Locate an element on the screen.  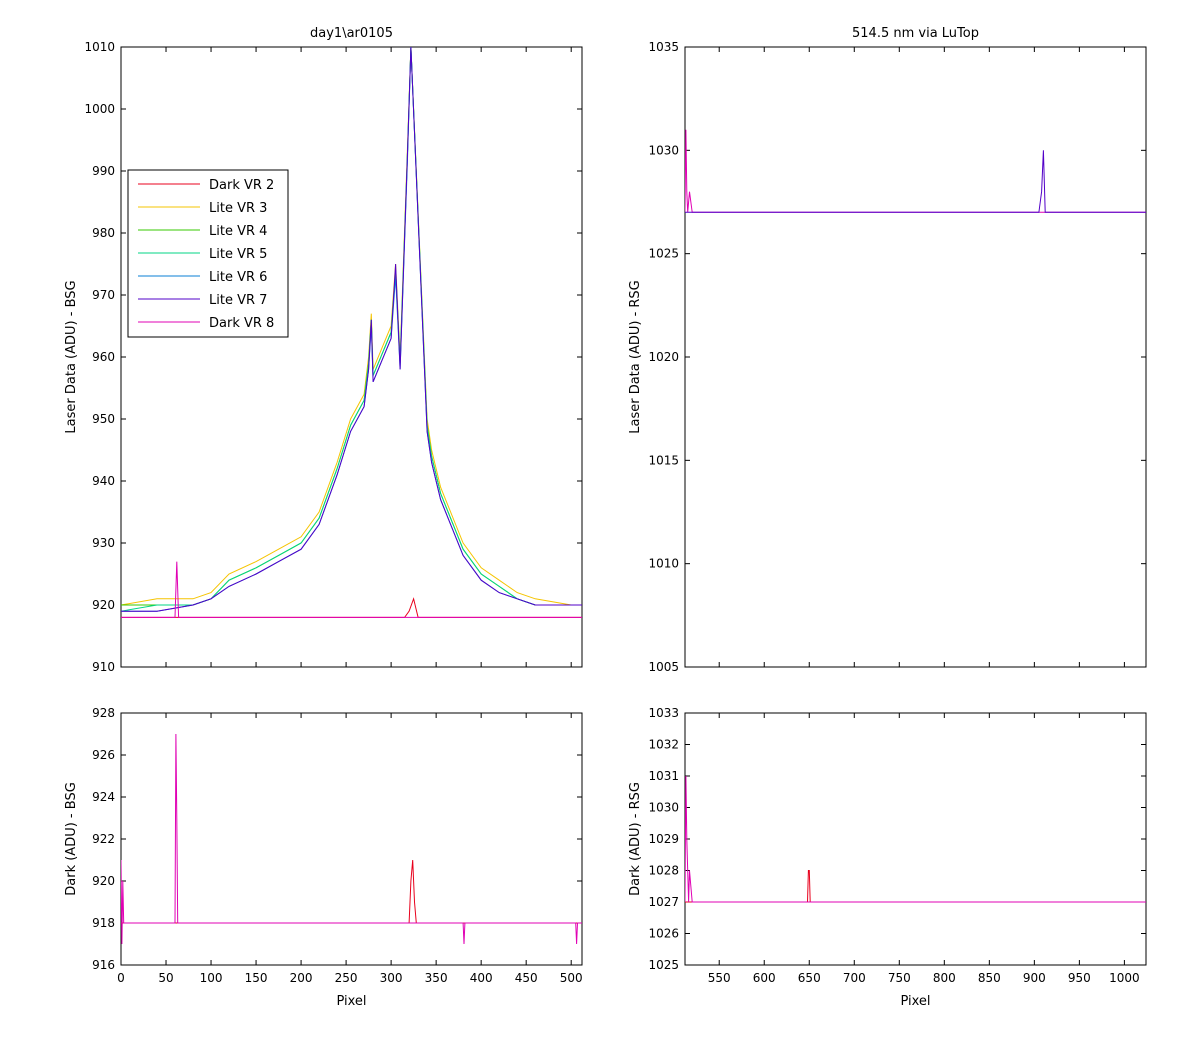
y-tick-label: 916 is located at coordinates (103, 965).